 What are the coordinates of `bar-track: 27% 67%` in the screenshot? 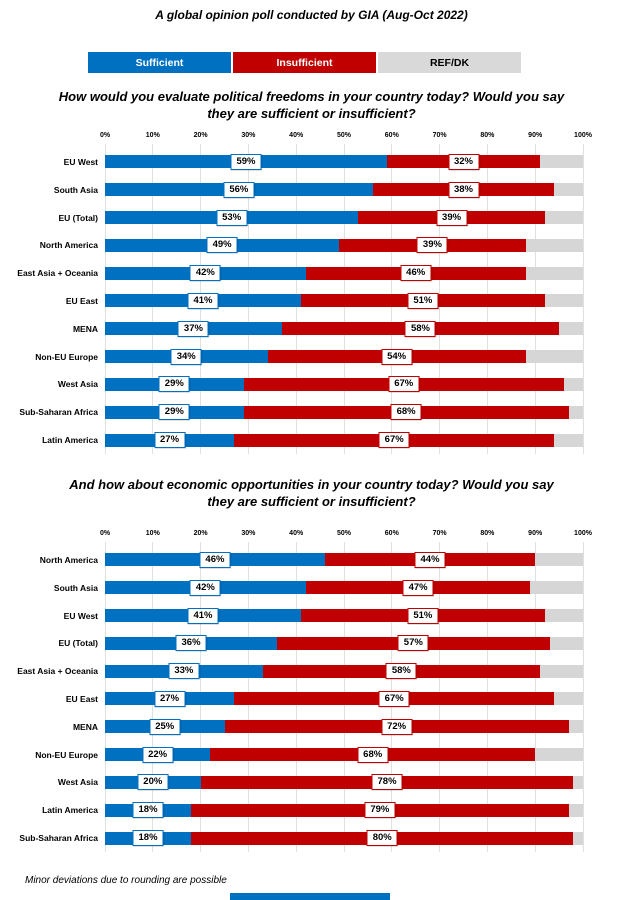 It's located at (344, 698).